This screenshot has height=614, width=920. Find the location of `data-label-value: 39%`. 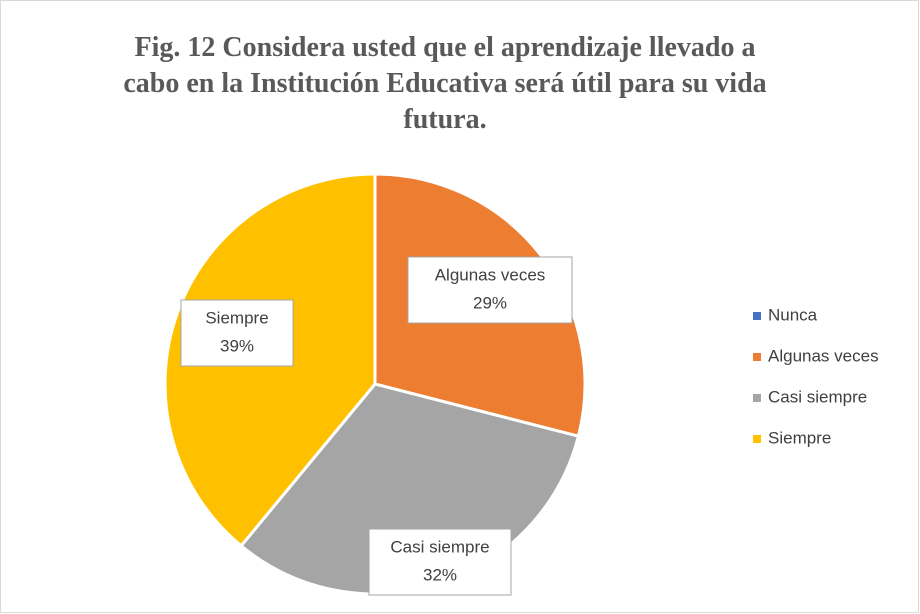

data-label-value: 39% is located at coordinates (237, 345).